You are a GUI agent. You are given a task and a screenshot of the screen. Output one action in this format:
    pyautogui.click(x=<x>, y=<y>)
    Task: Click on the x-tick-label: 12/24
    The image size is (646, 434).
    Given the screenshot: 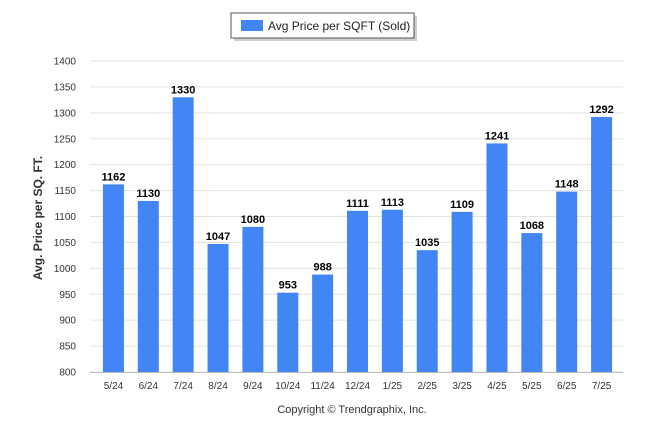 What is the action you would take?
    pyautogui.click(x=357, y=386)
    